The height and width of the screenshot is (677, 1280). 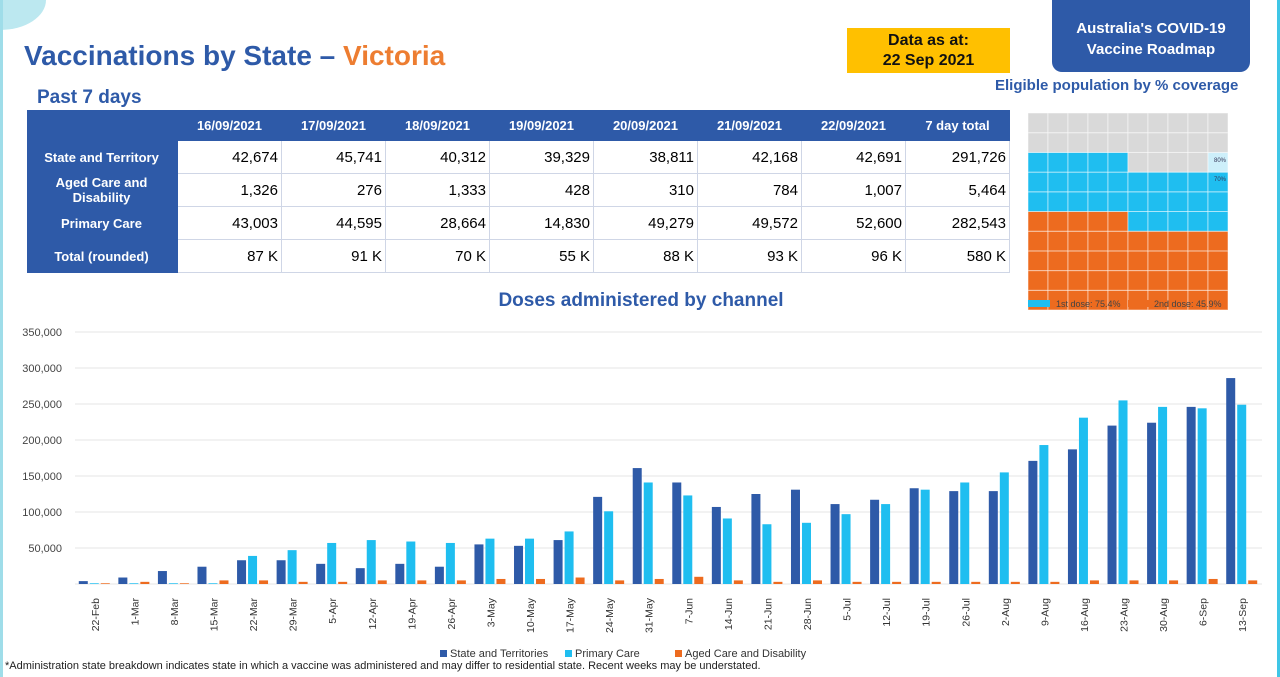 I want to click on data-as-at-box: Data as at: 22 Sep 2021, so click(x=928, y=50).